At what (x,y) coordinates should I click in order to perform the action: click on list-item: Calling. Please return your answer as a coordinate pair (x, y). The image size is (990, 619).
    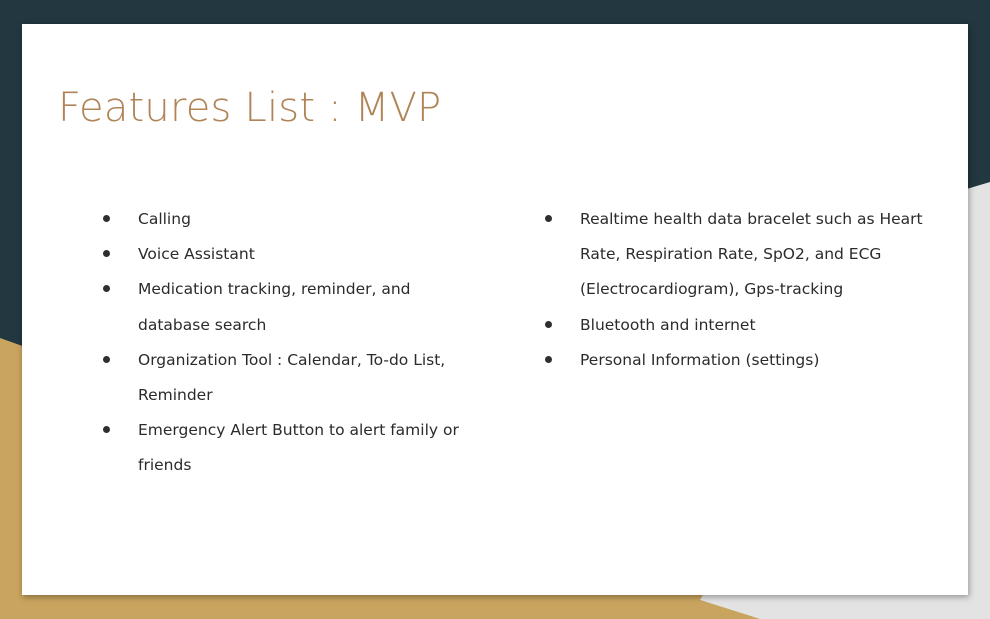
    Looking at the image, I should click on (285, 219).